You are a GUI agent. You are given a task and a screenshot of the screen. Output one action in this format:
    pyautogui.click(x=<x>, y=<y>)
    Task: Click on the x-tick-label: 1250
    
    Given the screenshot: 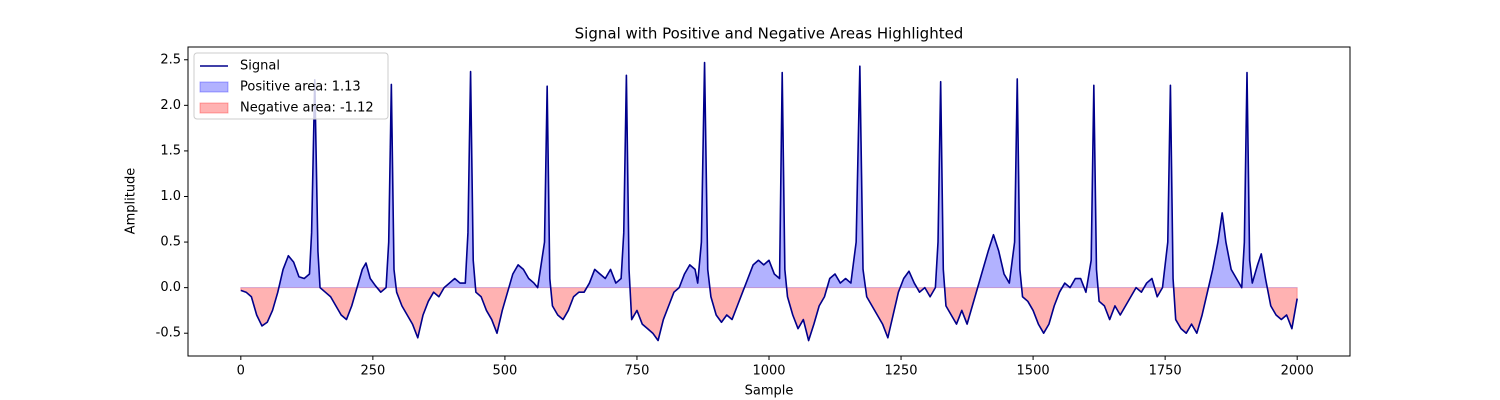 What is the action you would take?
    pyautogui.click(x=900, y=371)
    